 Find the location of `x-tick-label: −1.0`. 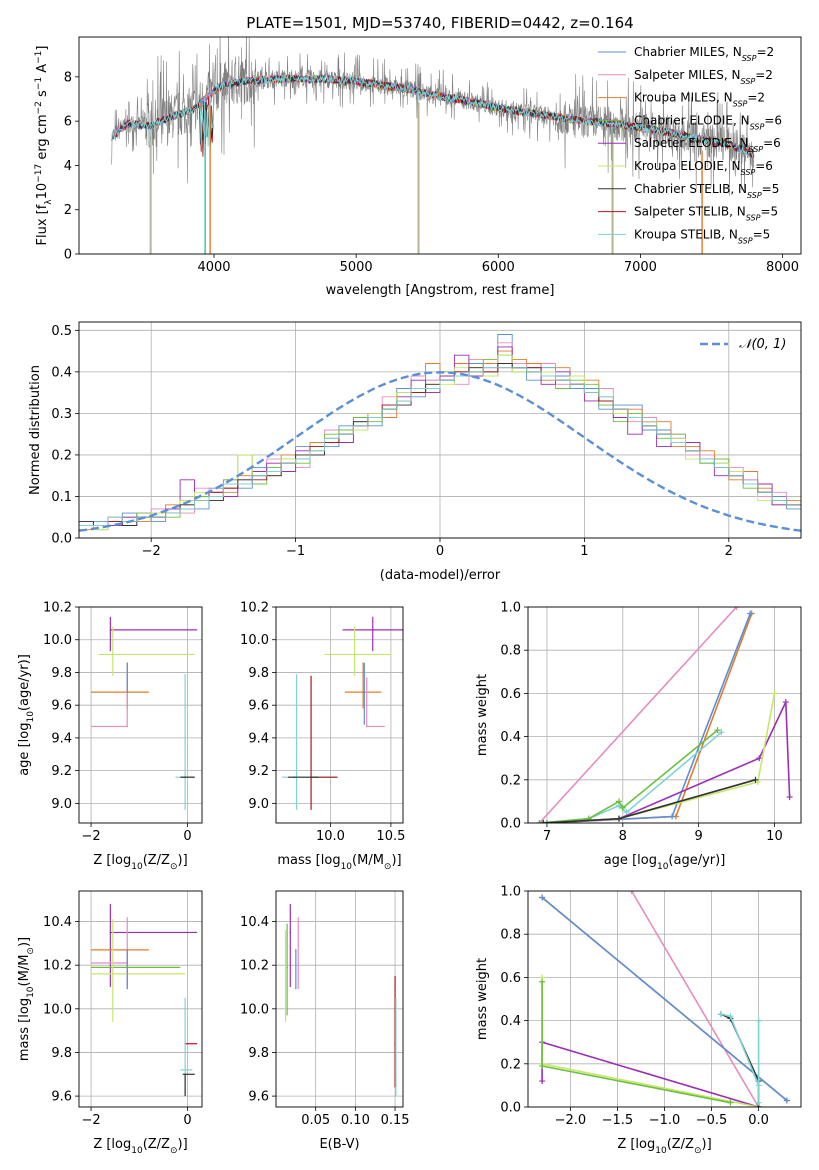

x-tick-label: −1.0 is located at coordinates (665, 1120).